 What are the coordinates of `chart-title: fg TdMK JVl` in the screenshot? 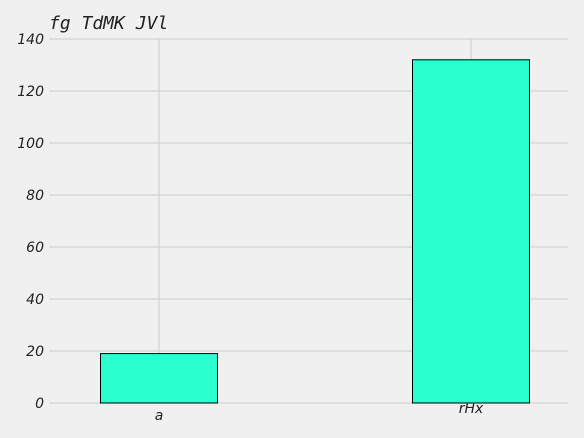 It's located at (108, 23).